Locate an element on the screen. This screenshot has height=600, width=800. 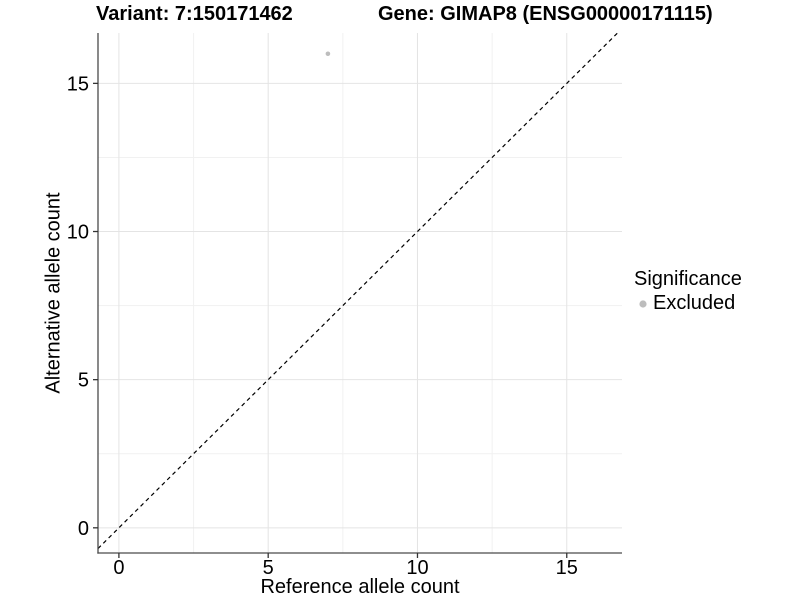
legend-title: Significance is located at coordinates (688, 279).